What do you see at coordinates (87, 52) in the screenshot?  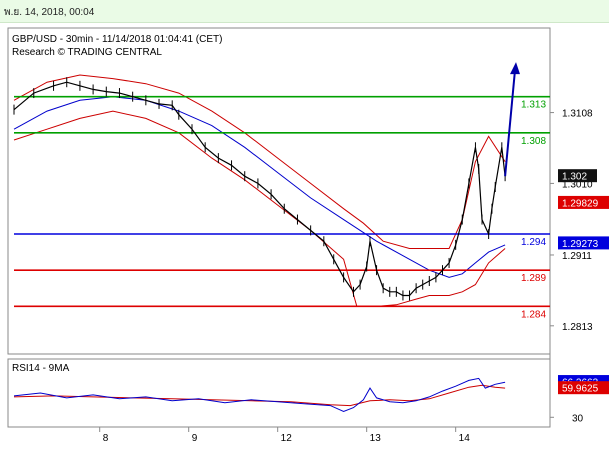 I see `chart-subtitle: Research © TRADING CENTRAL` at bounding box center [87, 52].